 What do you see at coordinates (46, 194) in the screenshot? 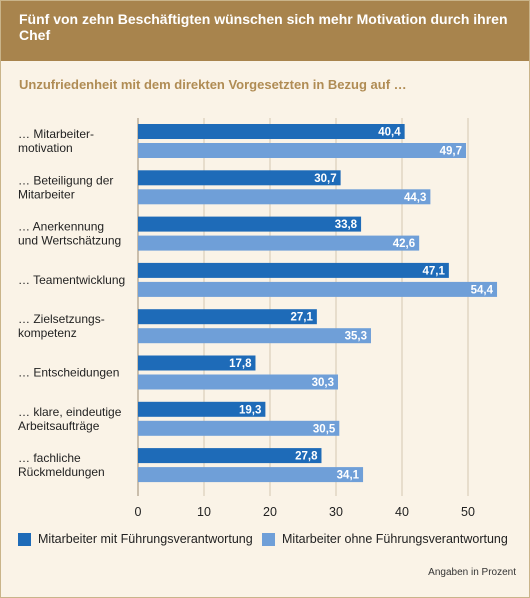
I see `category-label-line: Mitarbeiter` at bounding box center [46, 194].